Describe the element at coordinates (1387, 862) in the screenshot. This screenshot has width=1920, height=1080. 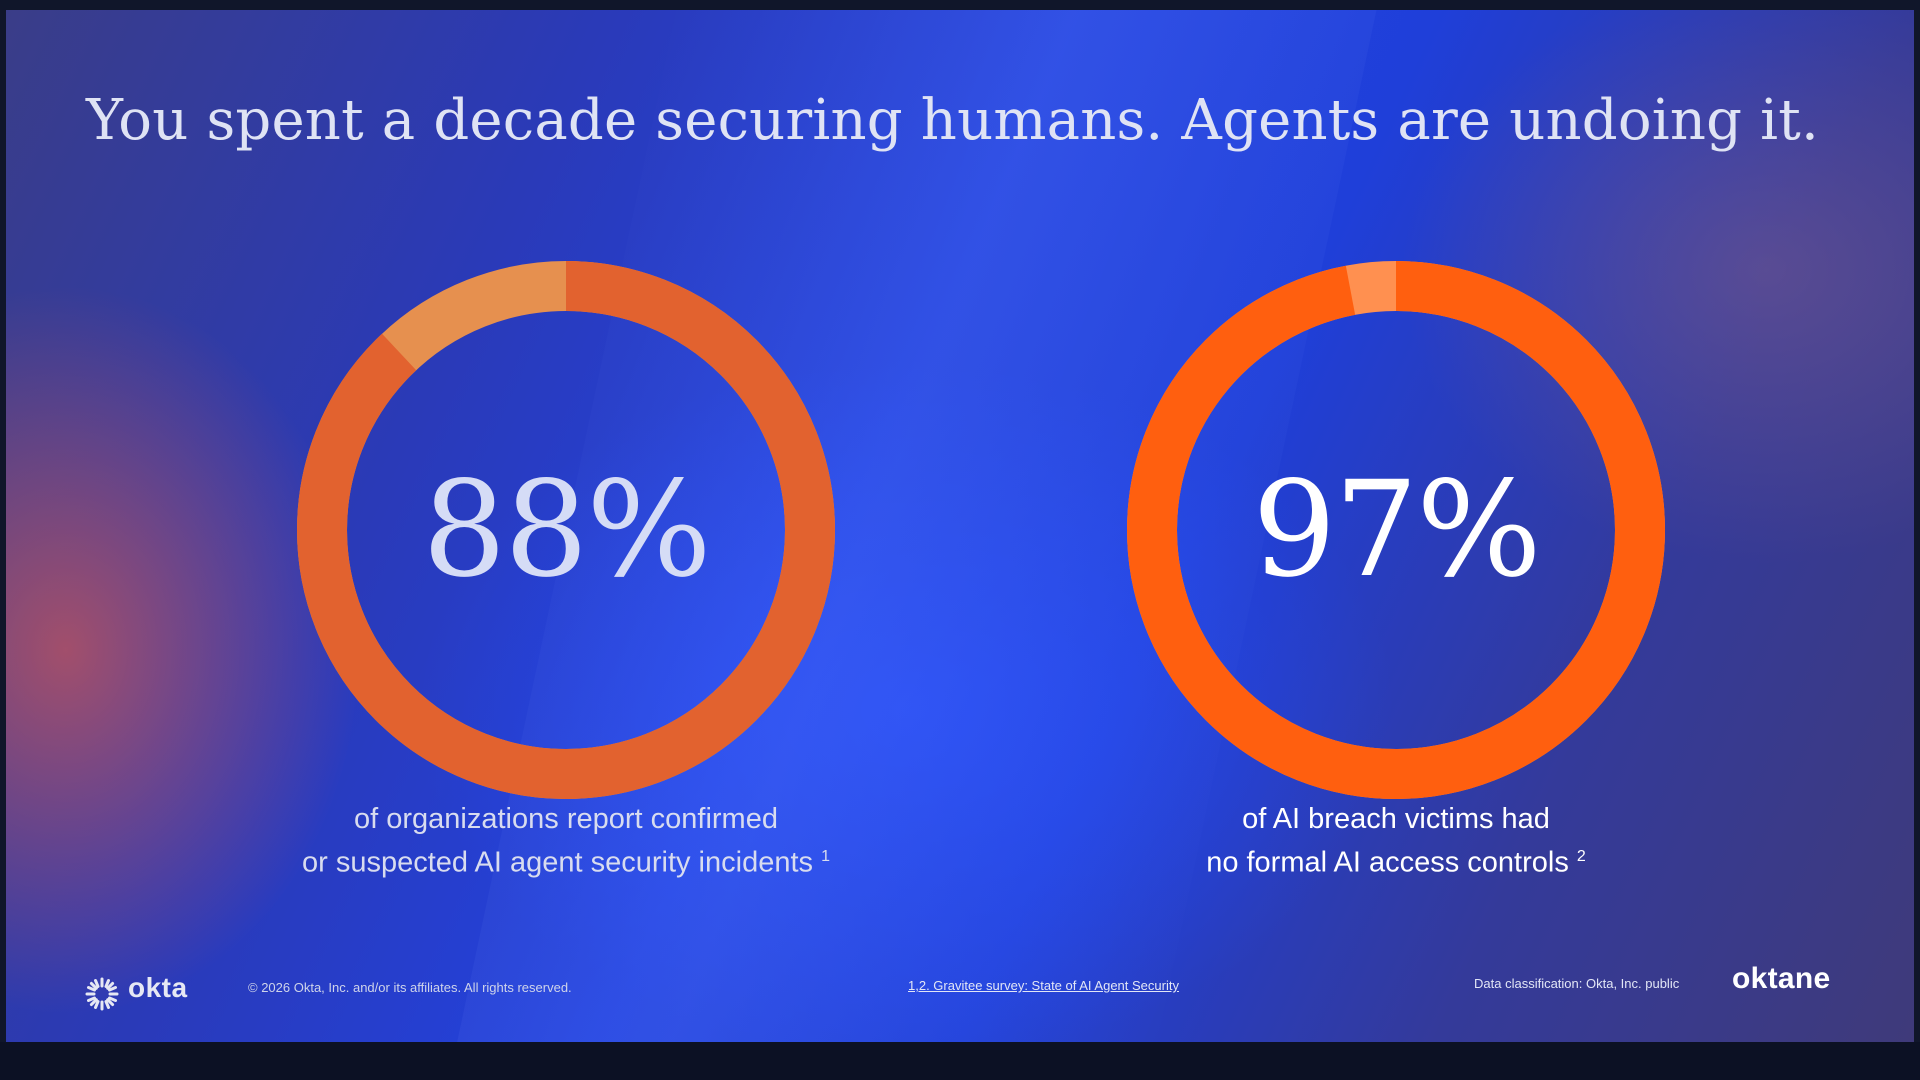
I see `caption-line-2-right: no formal AI access controls` at that location.